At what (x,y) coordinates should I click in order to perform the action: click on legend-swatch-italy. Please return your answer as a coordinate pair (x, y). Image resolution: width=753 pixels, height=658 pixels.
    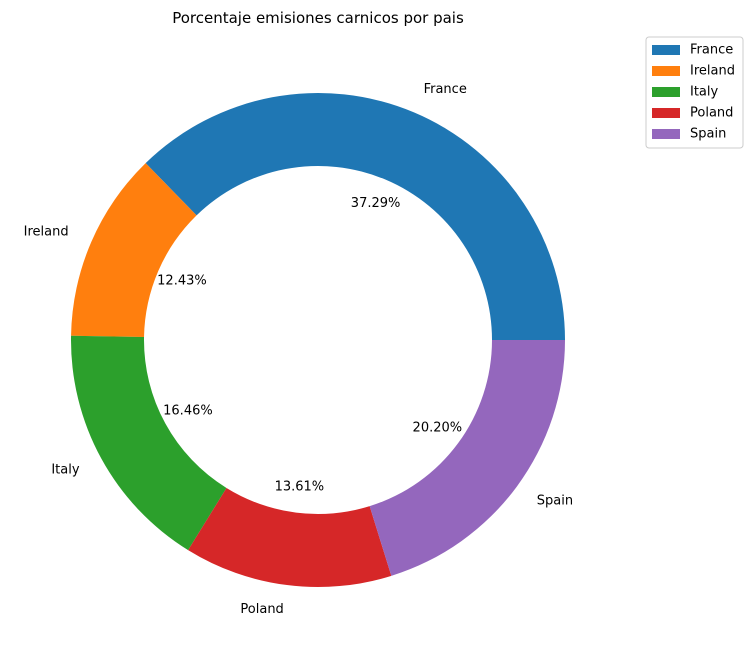
    Looking at the image, I should click on (666, 92).